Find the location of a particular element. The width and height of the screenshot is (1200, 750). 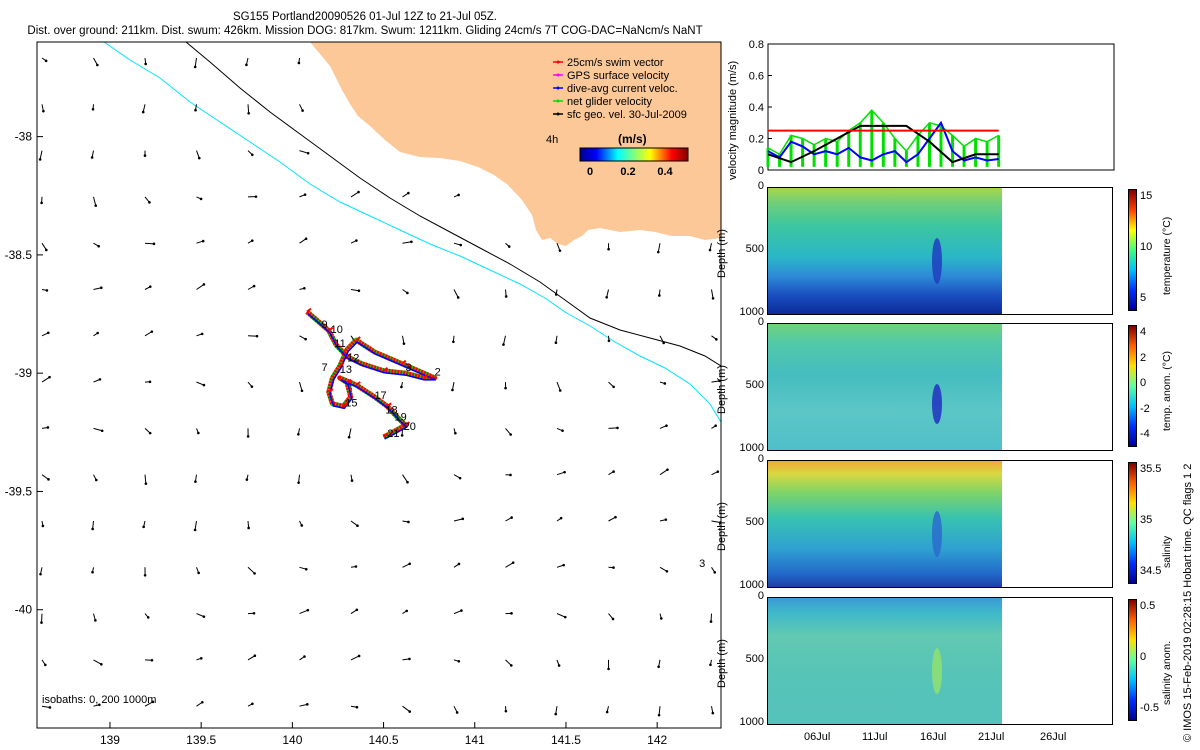

y-tick-label: -40 is located at coordinates (24, 610).